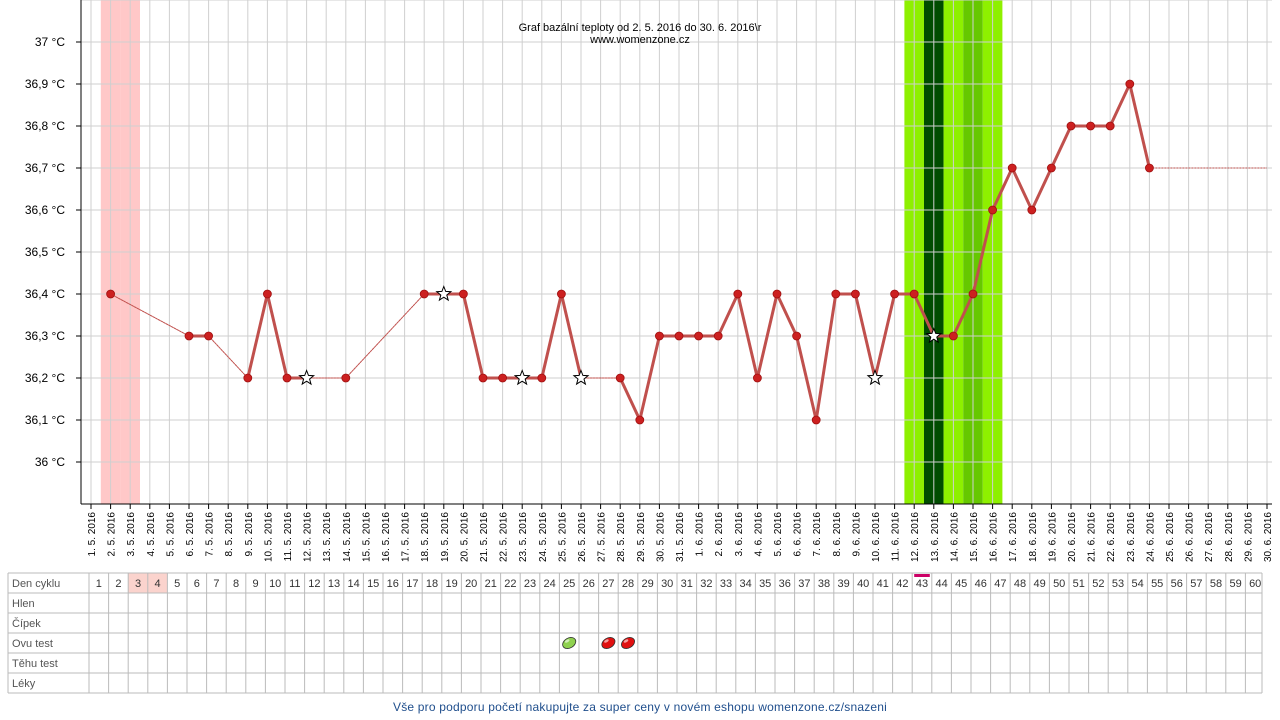  What do you see at coordinates (1137, 584) in the screenshot?
I see `cycle-day-number: 54` at bounding box center [1137, 584].